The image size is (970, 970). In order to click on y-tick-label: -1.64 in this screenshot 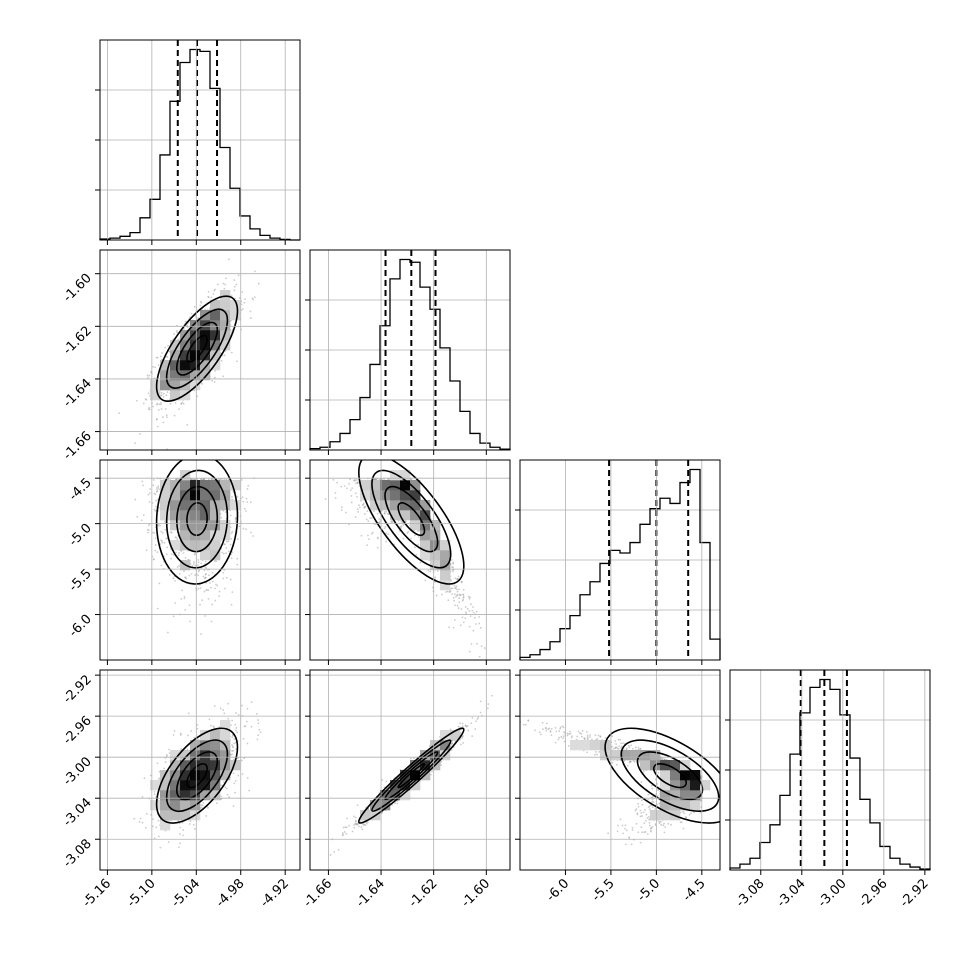, I will do `click(77, 393)`.